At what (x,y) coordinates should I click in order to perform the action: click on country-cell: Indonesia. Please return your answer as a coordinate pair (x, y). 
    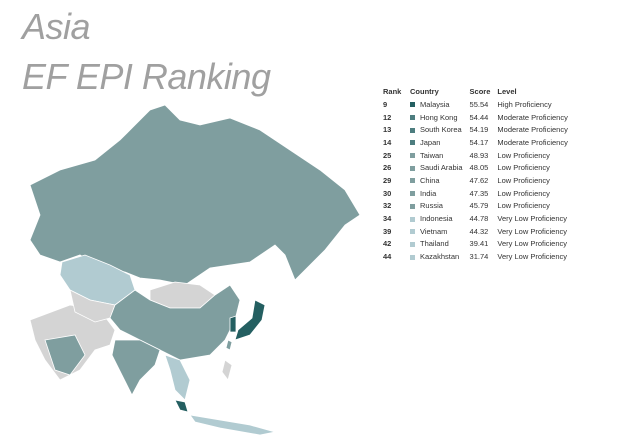
    Looking at the image, I should click on (437, 218).